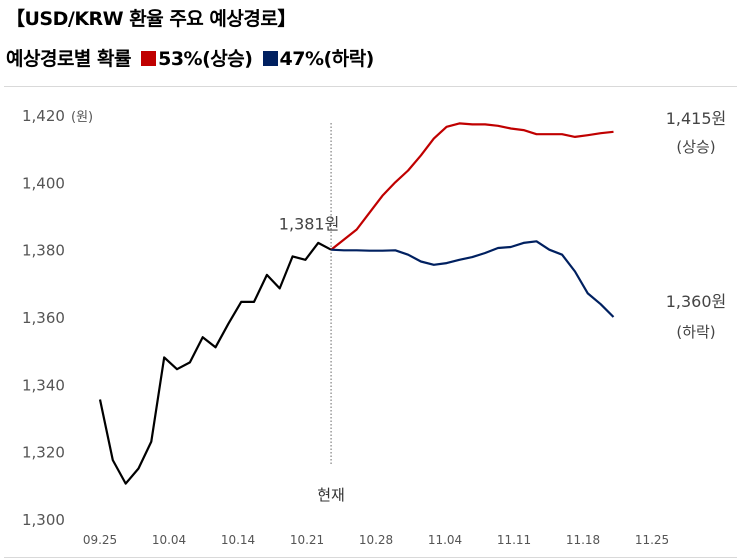  Describe the element at coordinates (514, 540) in the screenshot. I see `x-tick-label: 11.11` at that location.